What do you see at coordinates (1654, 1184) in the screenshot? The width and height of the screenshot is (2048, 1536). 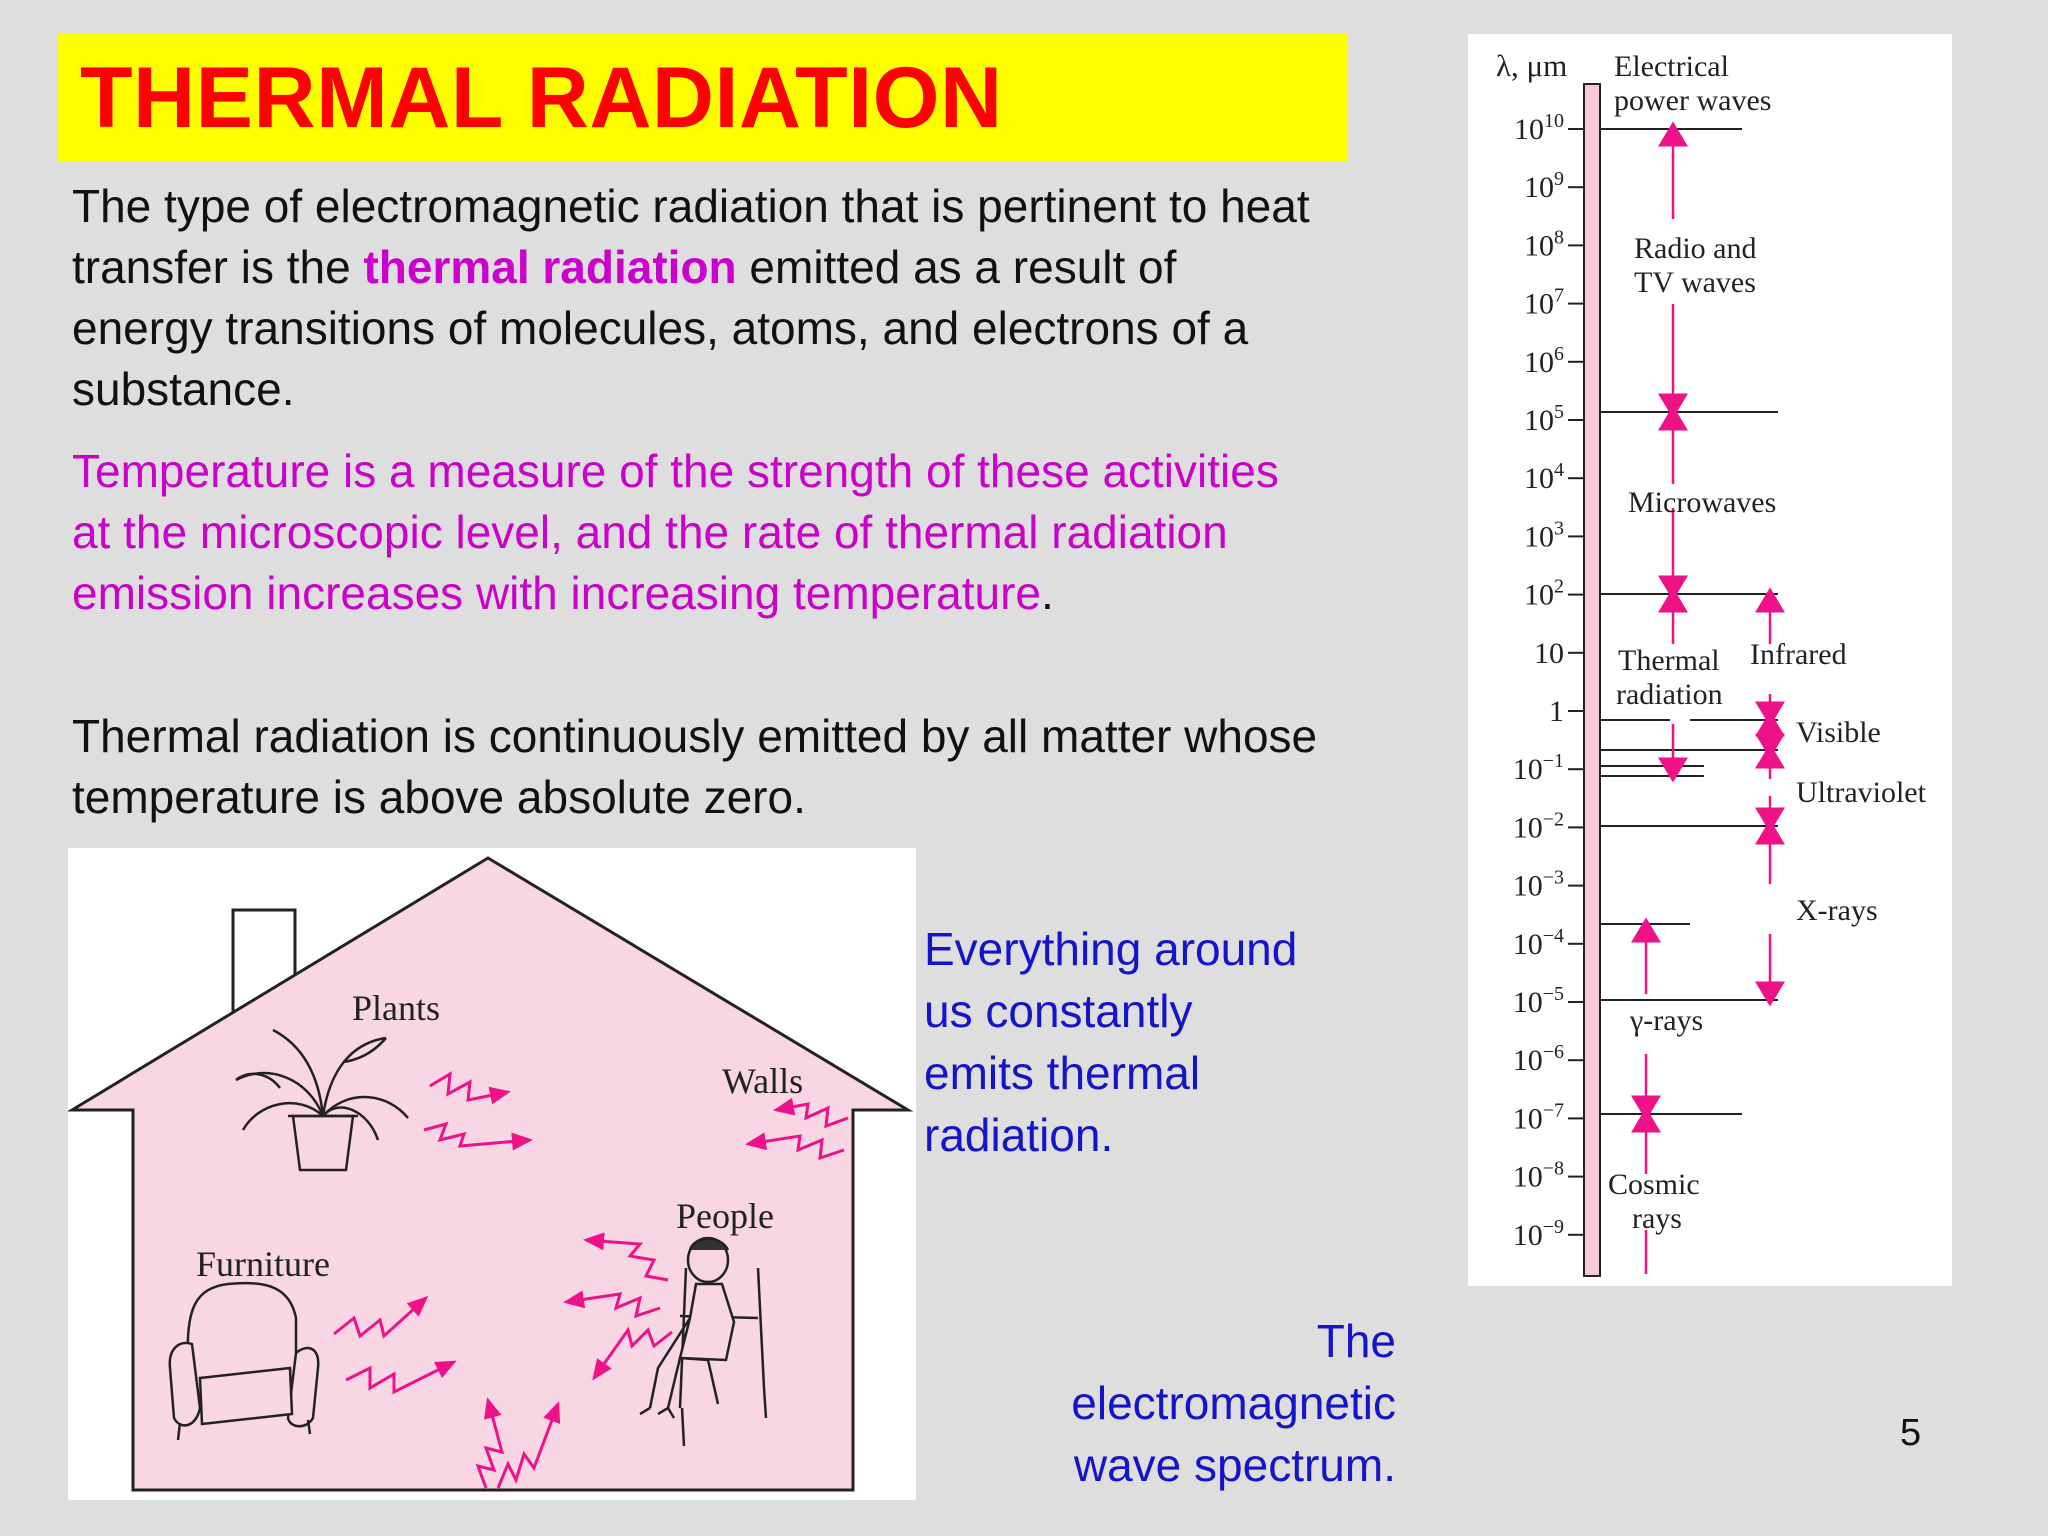 I see `band-cosmic-line1: Cosmic` at bounding box center [1654, 1184].